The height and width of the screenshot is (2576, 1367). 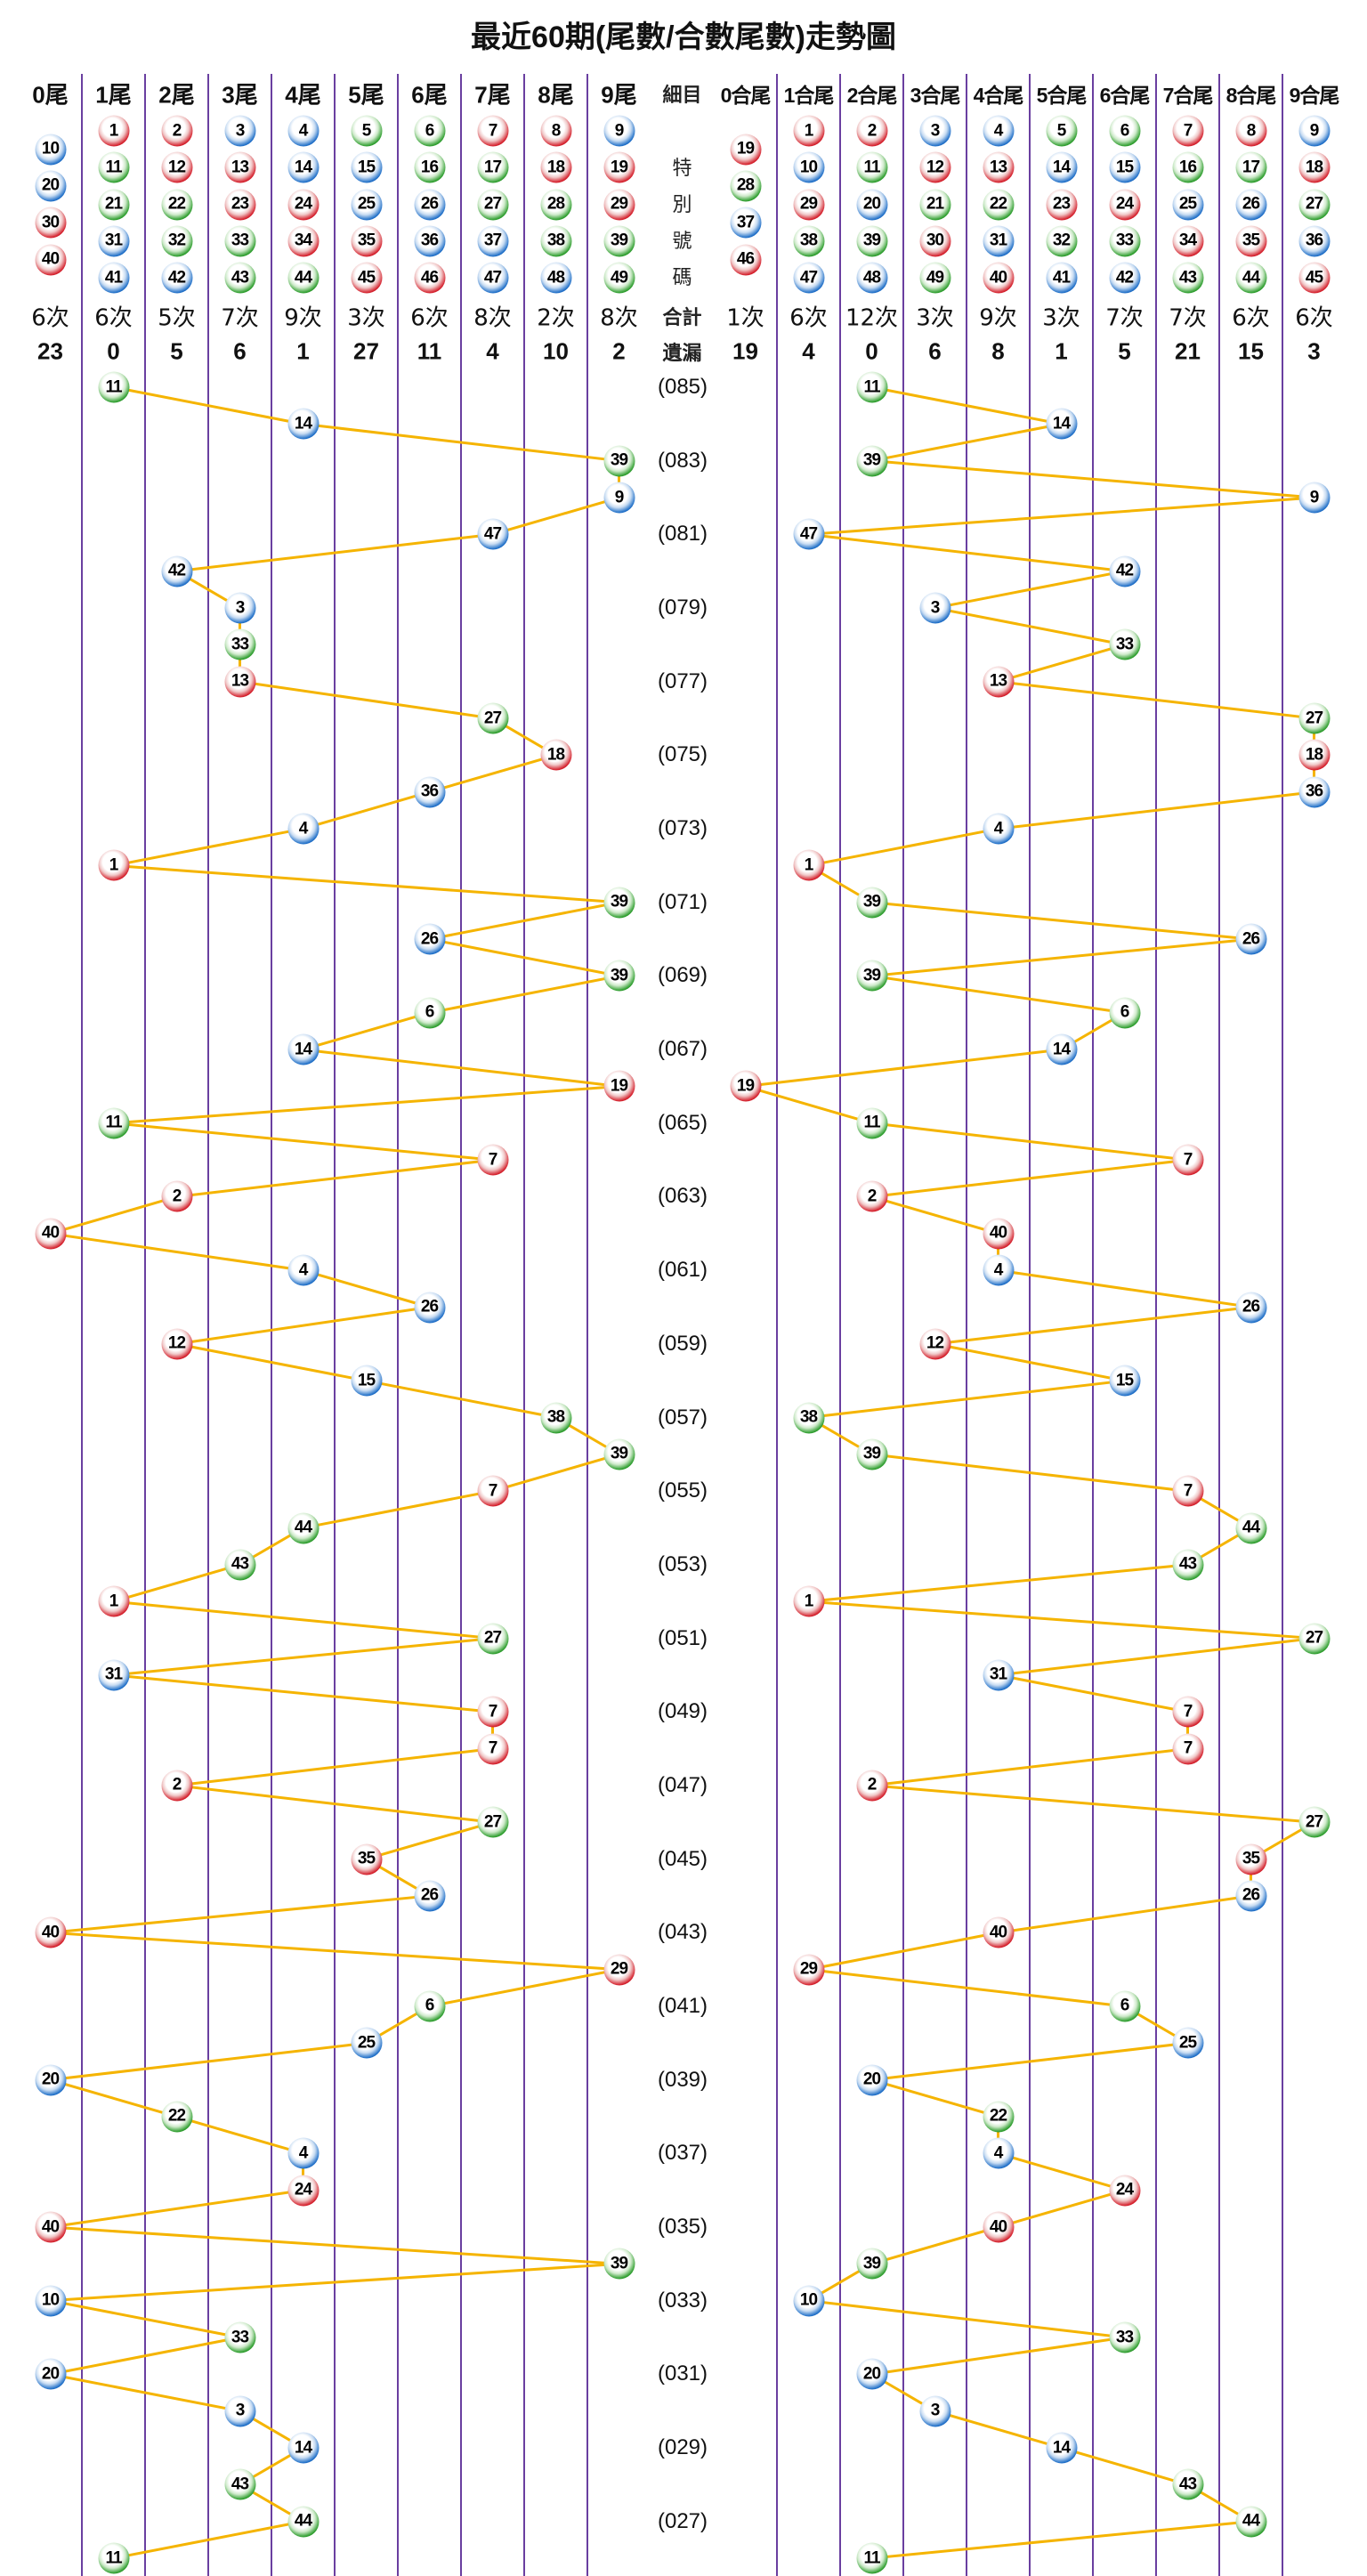 I want to click on right-header-ball: 6, so click(x=1124, y=131).